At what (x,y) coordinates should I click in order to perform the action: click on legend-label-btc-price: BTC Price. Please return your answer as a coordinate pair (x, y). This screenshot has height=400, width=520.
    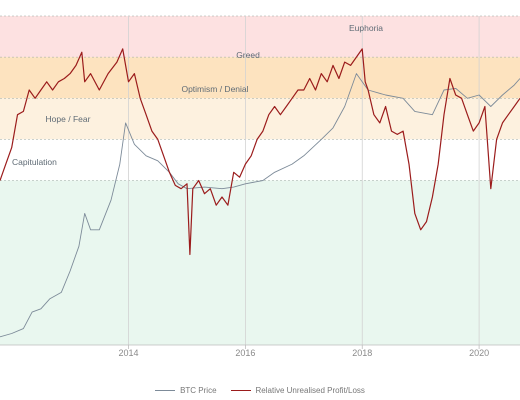
    Looking at the image, I should click on (198, 390).